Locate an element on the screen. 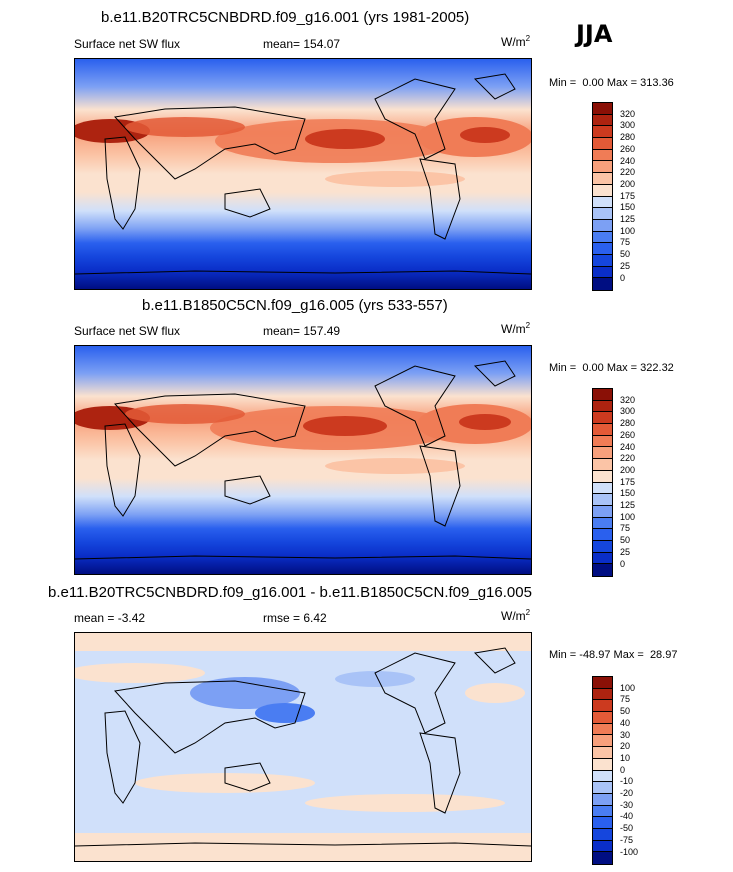  panel1-colorbar is located at coordinates (602, 196).